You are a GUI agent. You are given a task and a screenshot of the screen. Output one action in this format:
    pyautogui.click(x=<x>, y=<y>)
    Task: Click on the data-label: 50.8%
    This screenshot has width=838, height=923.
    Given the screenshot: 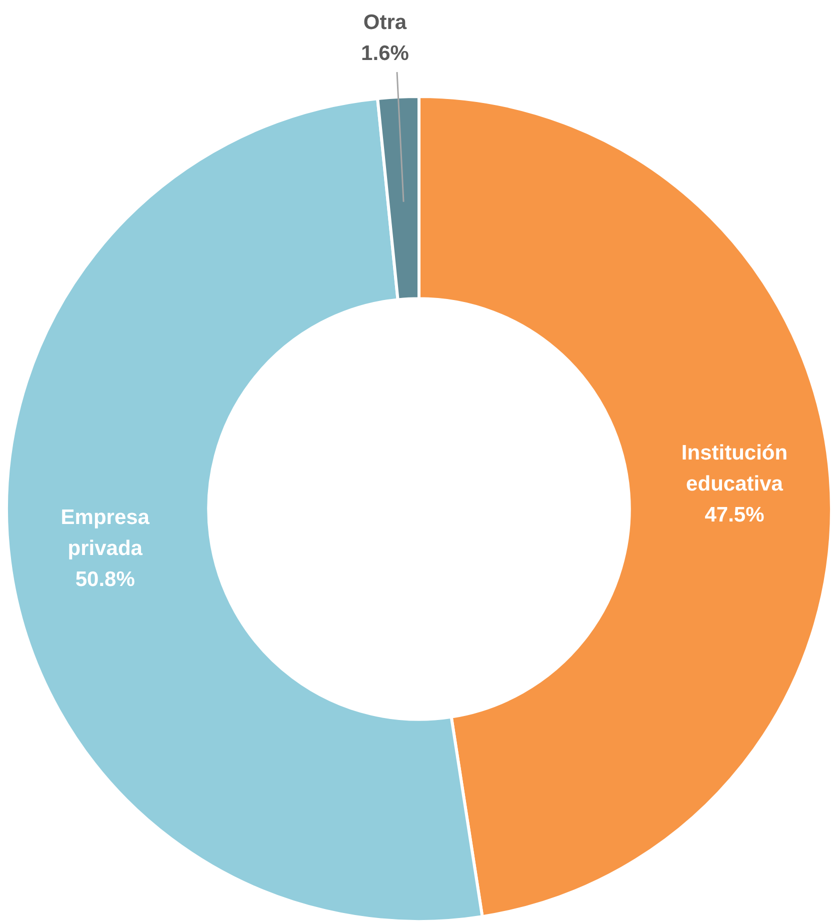 What is the action you would take?
    pyautogui.click(x=105, y=579)
    